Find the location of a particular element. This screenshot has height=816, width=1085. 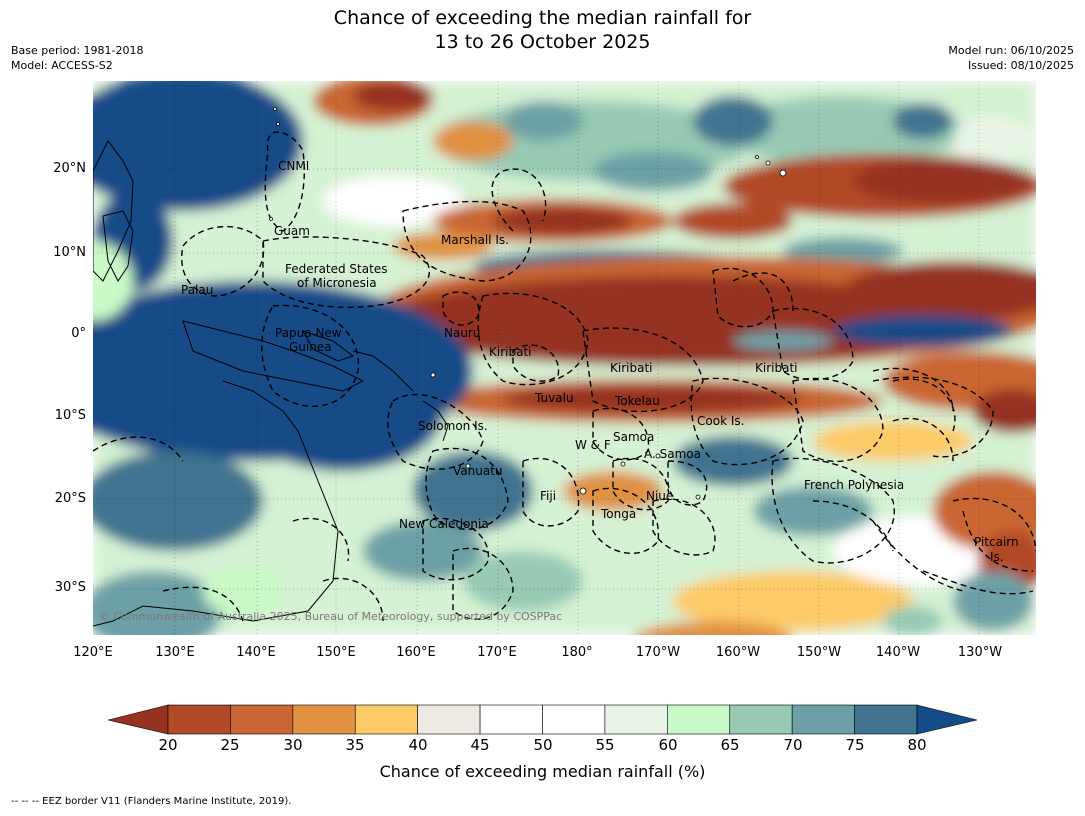

label-new-caledonia: New Caledonia is located at coordinates (444, 524).